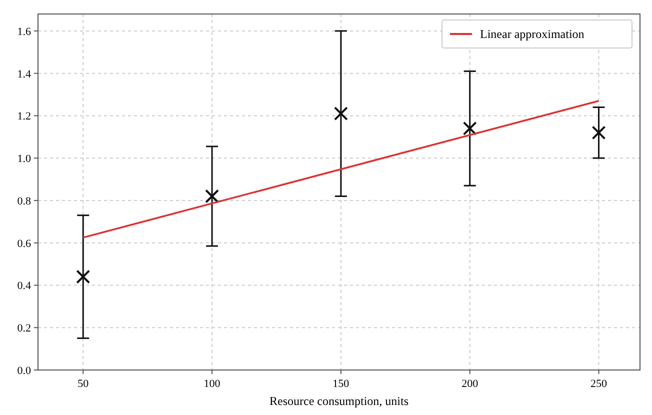 This screenshot has width=652, height=415. Describe the element at coordinates (339, 401) in the screenshot. I see `x-axis-title: Resource consumption, units` at that location.